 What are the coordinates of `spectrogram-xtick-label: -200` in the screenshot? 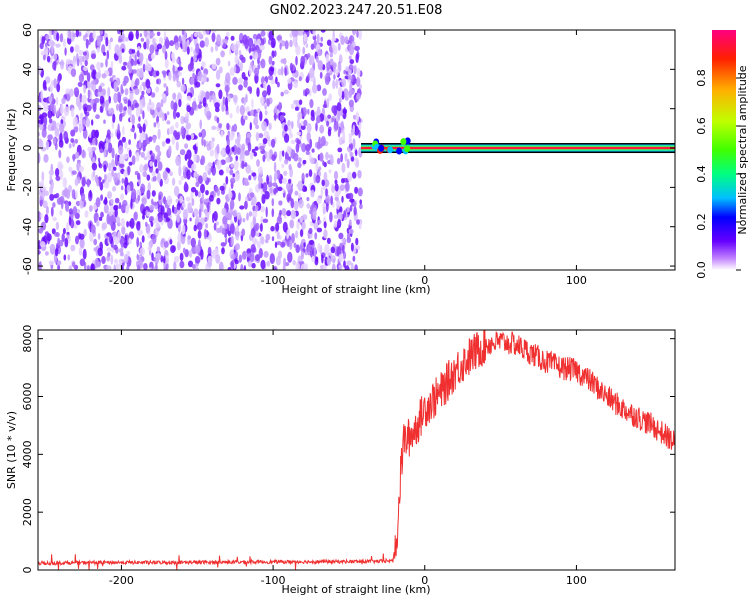 It's located at (121, 280).